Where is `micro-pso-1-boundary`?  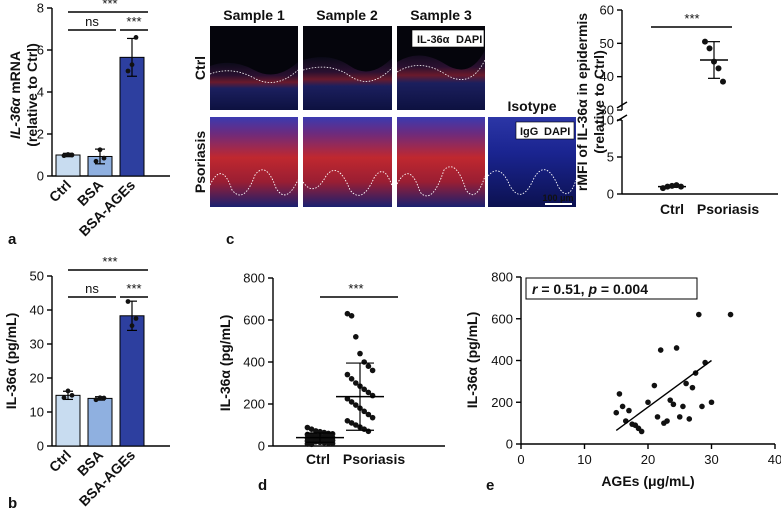
micro-pso-1-boundary is located at coordinates (254, 182).